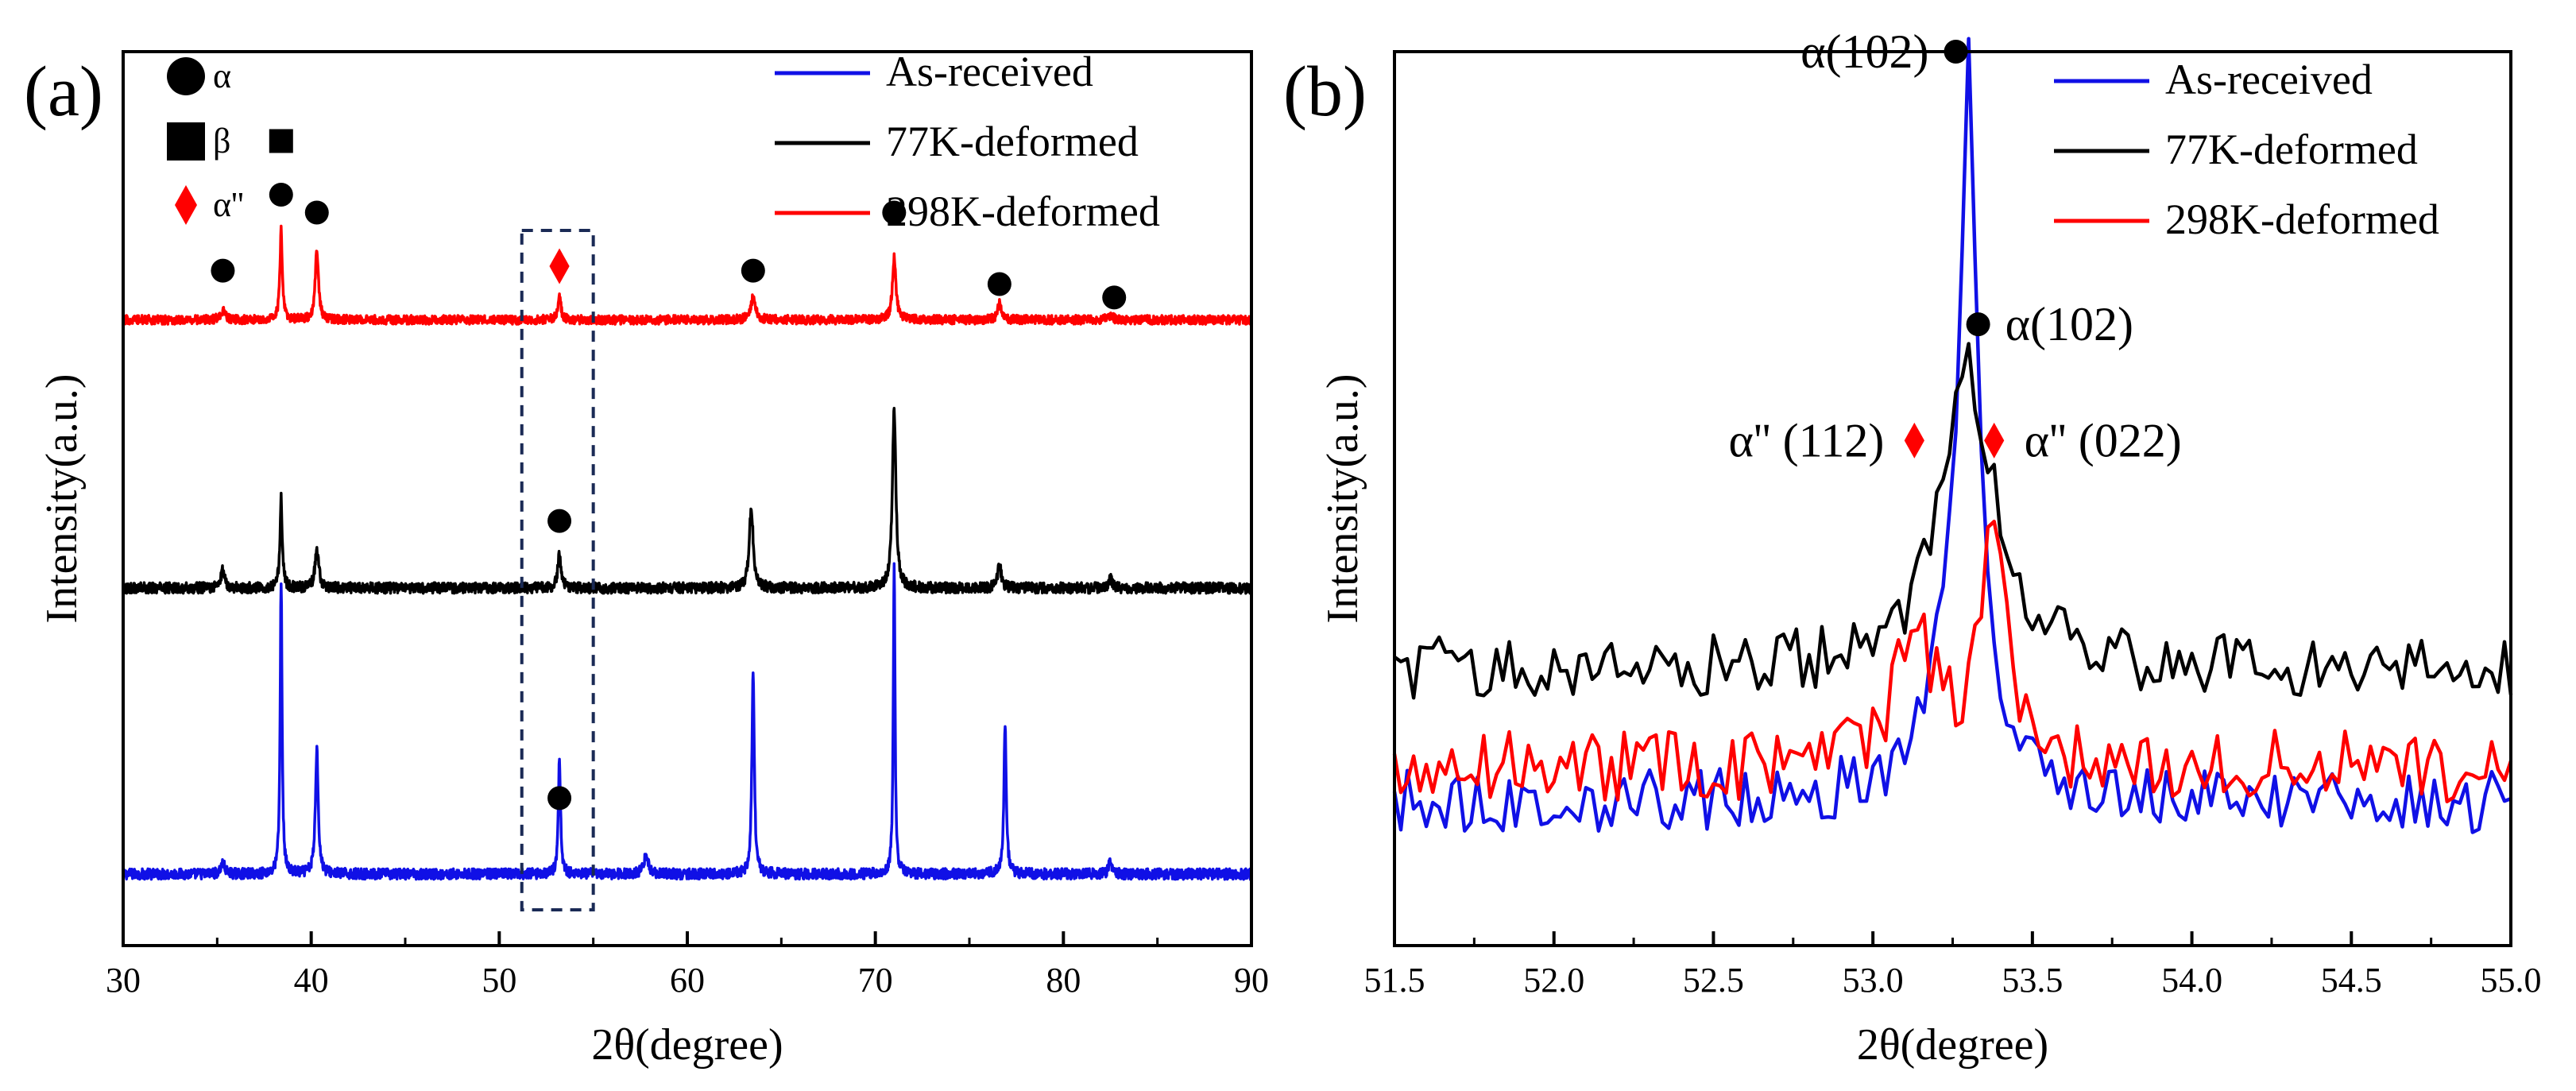 This screenshot has width=2576, height=1091. I want to click on panel-b-x-tick-label: 53.5, so click(2032, 980).